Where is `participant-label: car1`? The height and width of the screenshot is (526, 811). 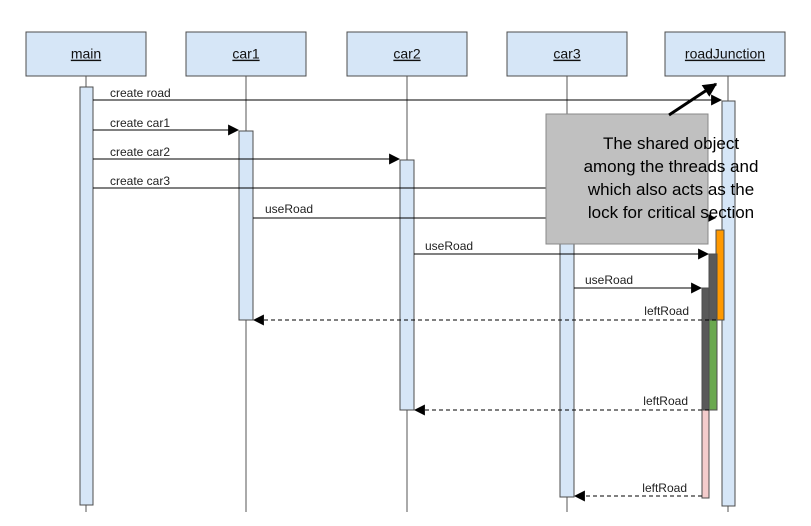
participant-label: car1 is located at coordinates (245, 54).